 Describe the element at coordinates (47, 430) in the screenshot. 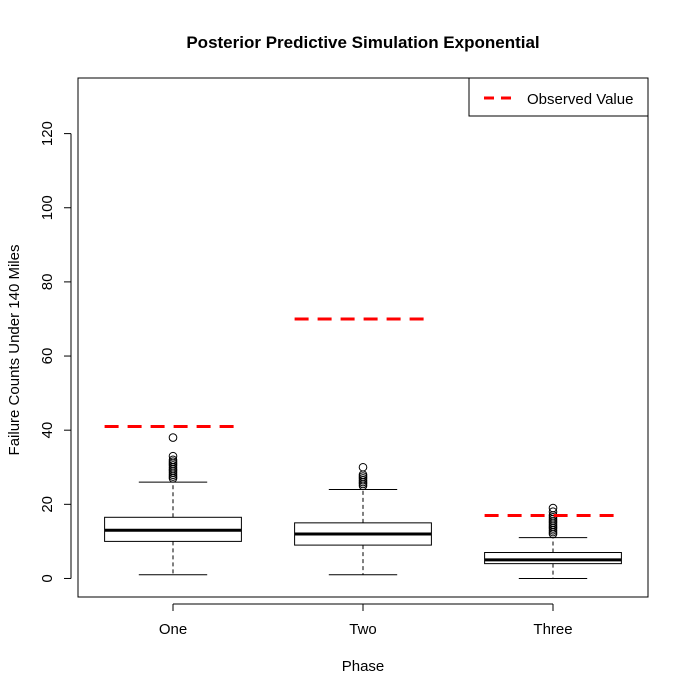

I see `y-tick-label: 40` at that location.